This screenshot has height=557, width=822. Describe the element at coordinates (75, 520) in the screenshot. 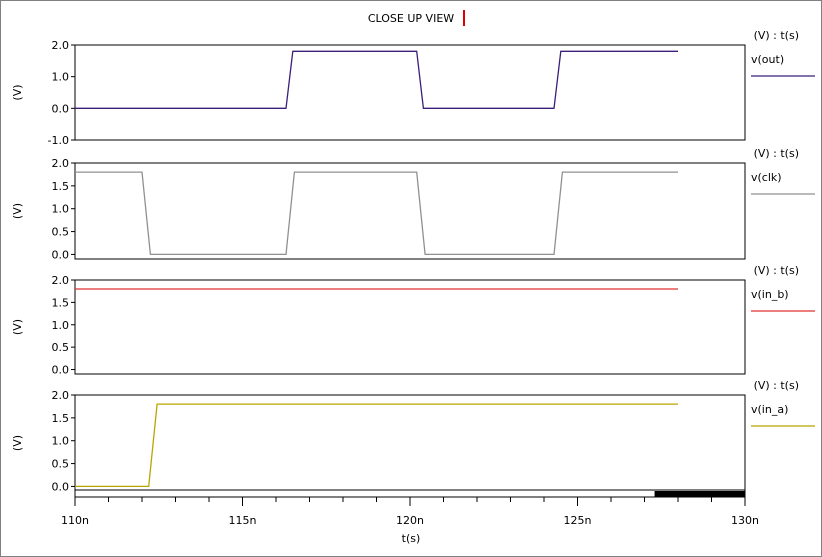

I see `x-tick-label: 110n` at that location.